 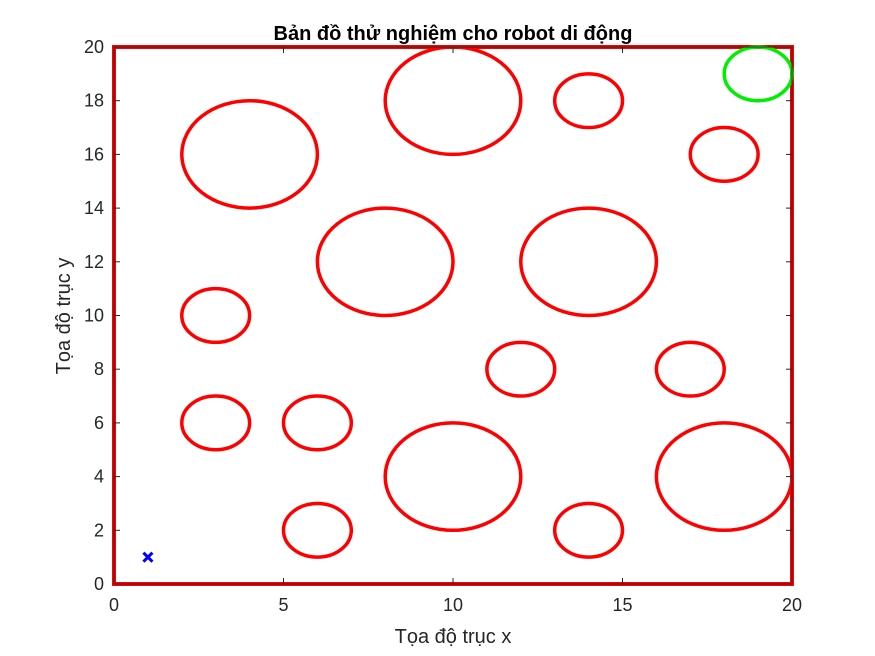 I want to click on y-tick-label-1: 2, so click(x=99, y=530).